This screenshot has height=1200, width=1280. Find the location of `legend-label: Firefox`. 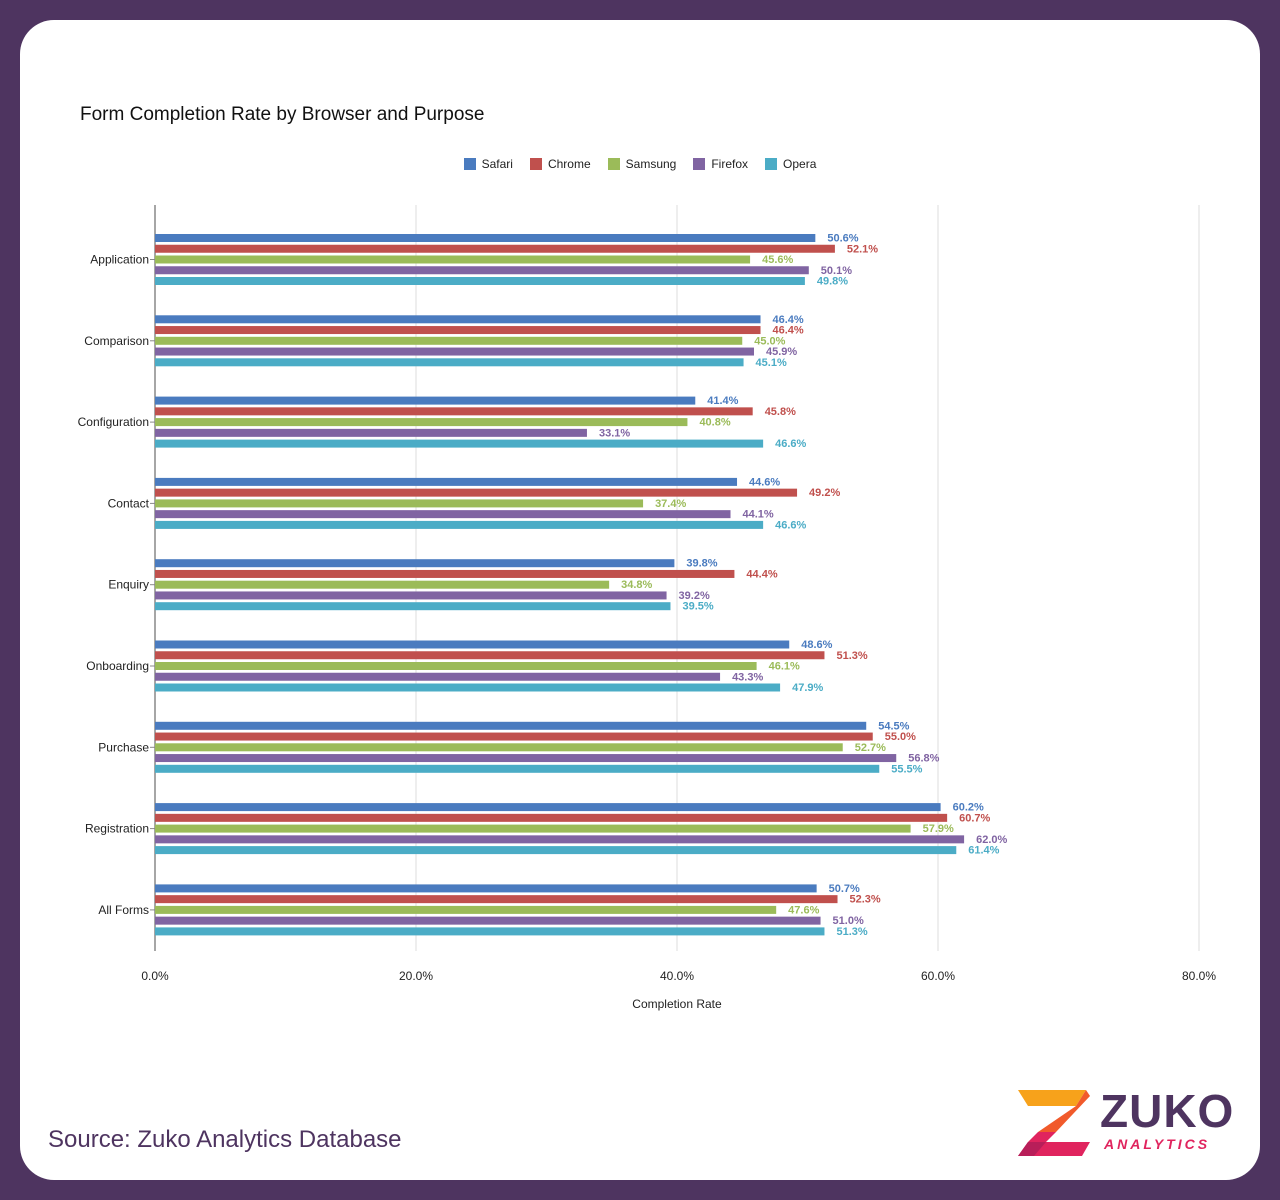

legend-label: Firefox is located at coordinates (730, 164).